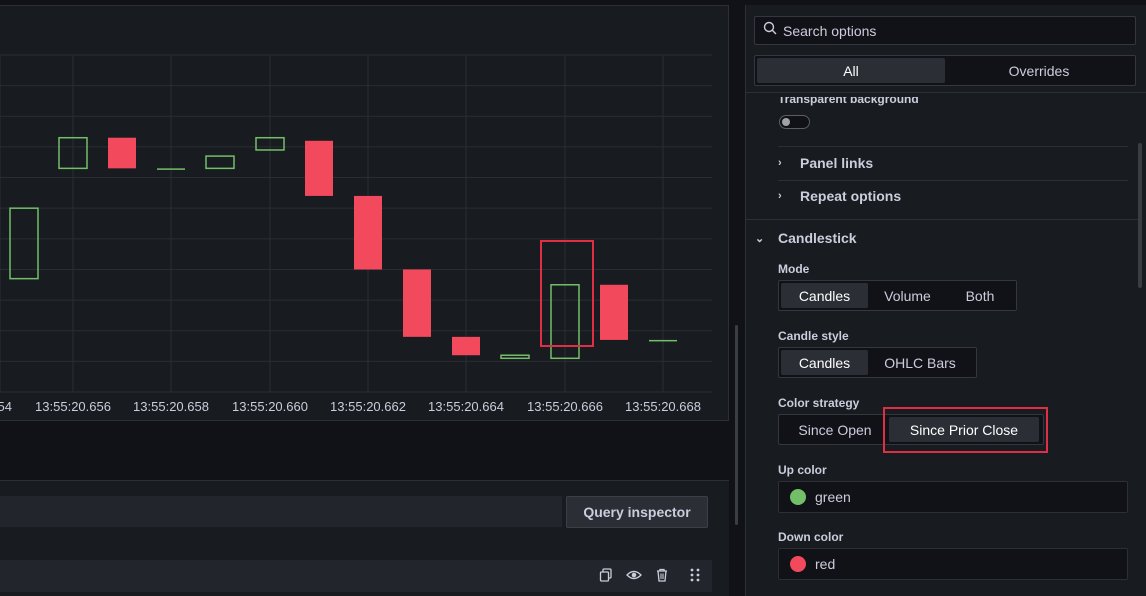 This screenshot has height=596, width=1146. I want to click on candlestick-section-header: ⌄ Candlestick, so click(806, 238).